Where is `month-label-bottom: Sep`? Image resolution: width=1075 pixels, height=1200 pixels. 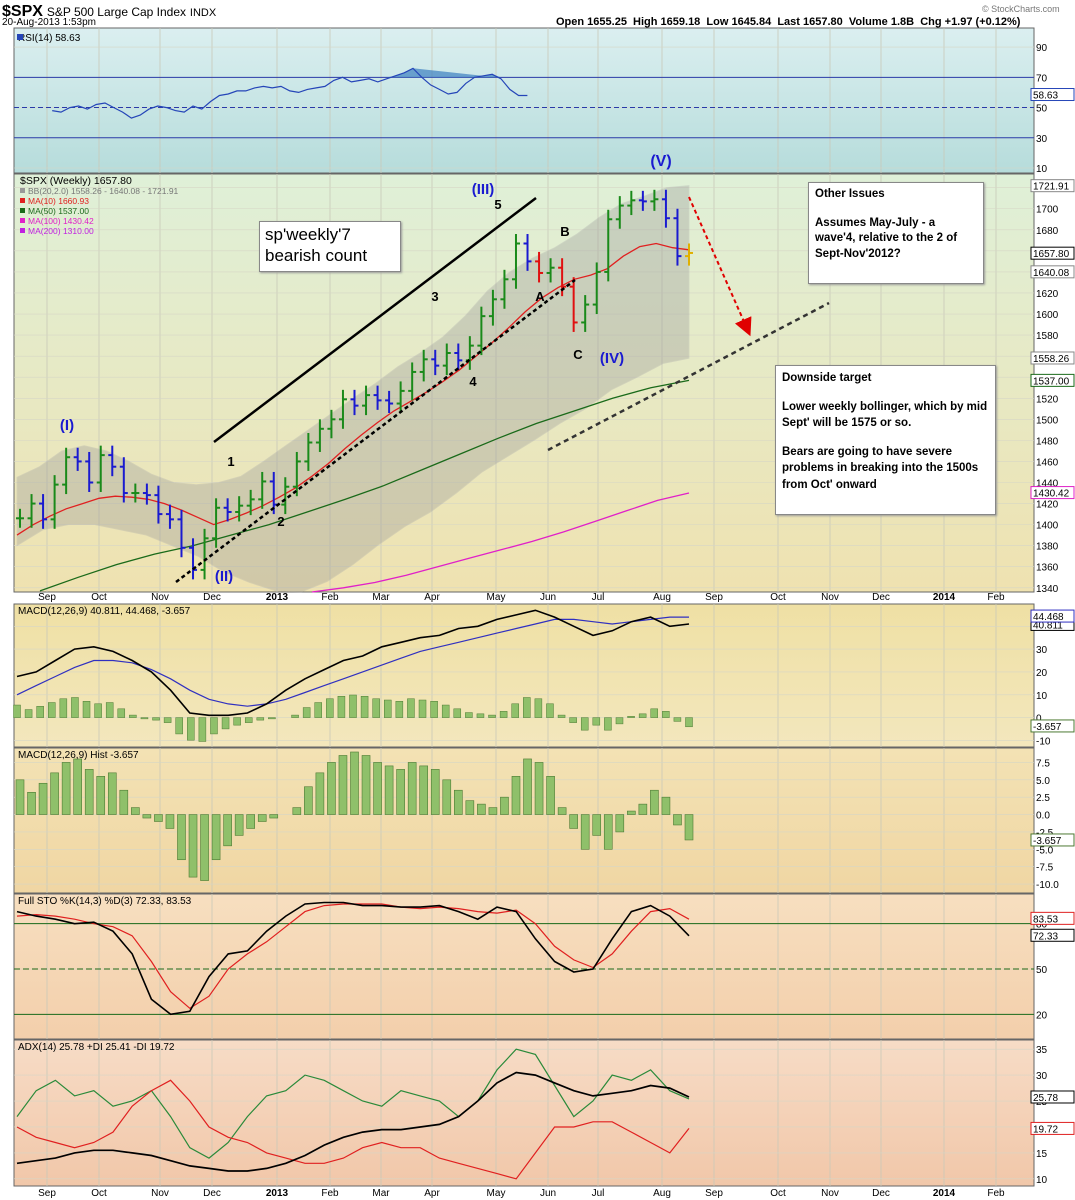
month-label-bottom: Sep is located at coordinates (47, 1193).